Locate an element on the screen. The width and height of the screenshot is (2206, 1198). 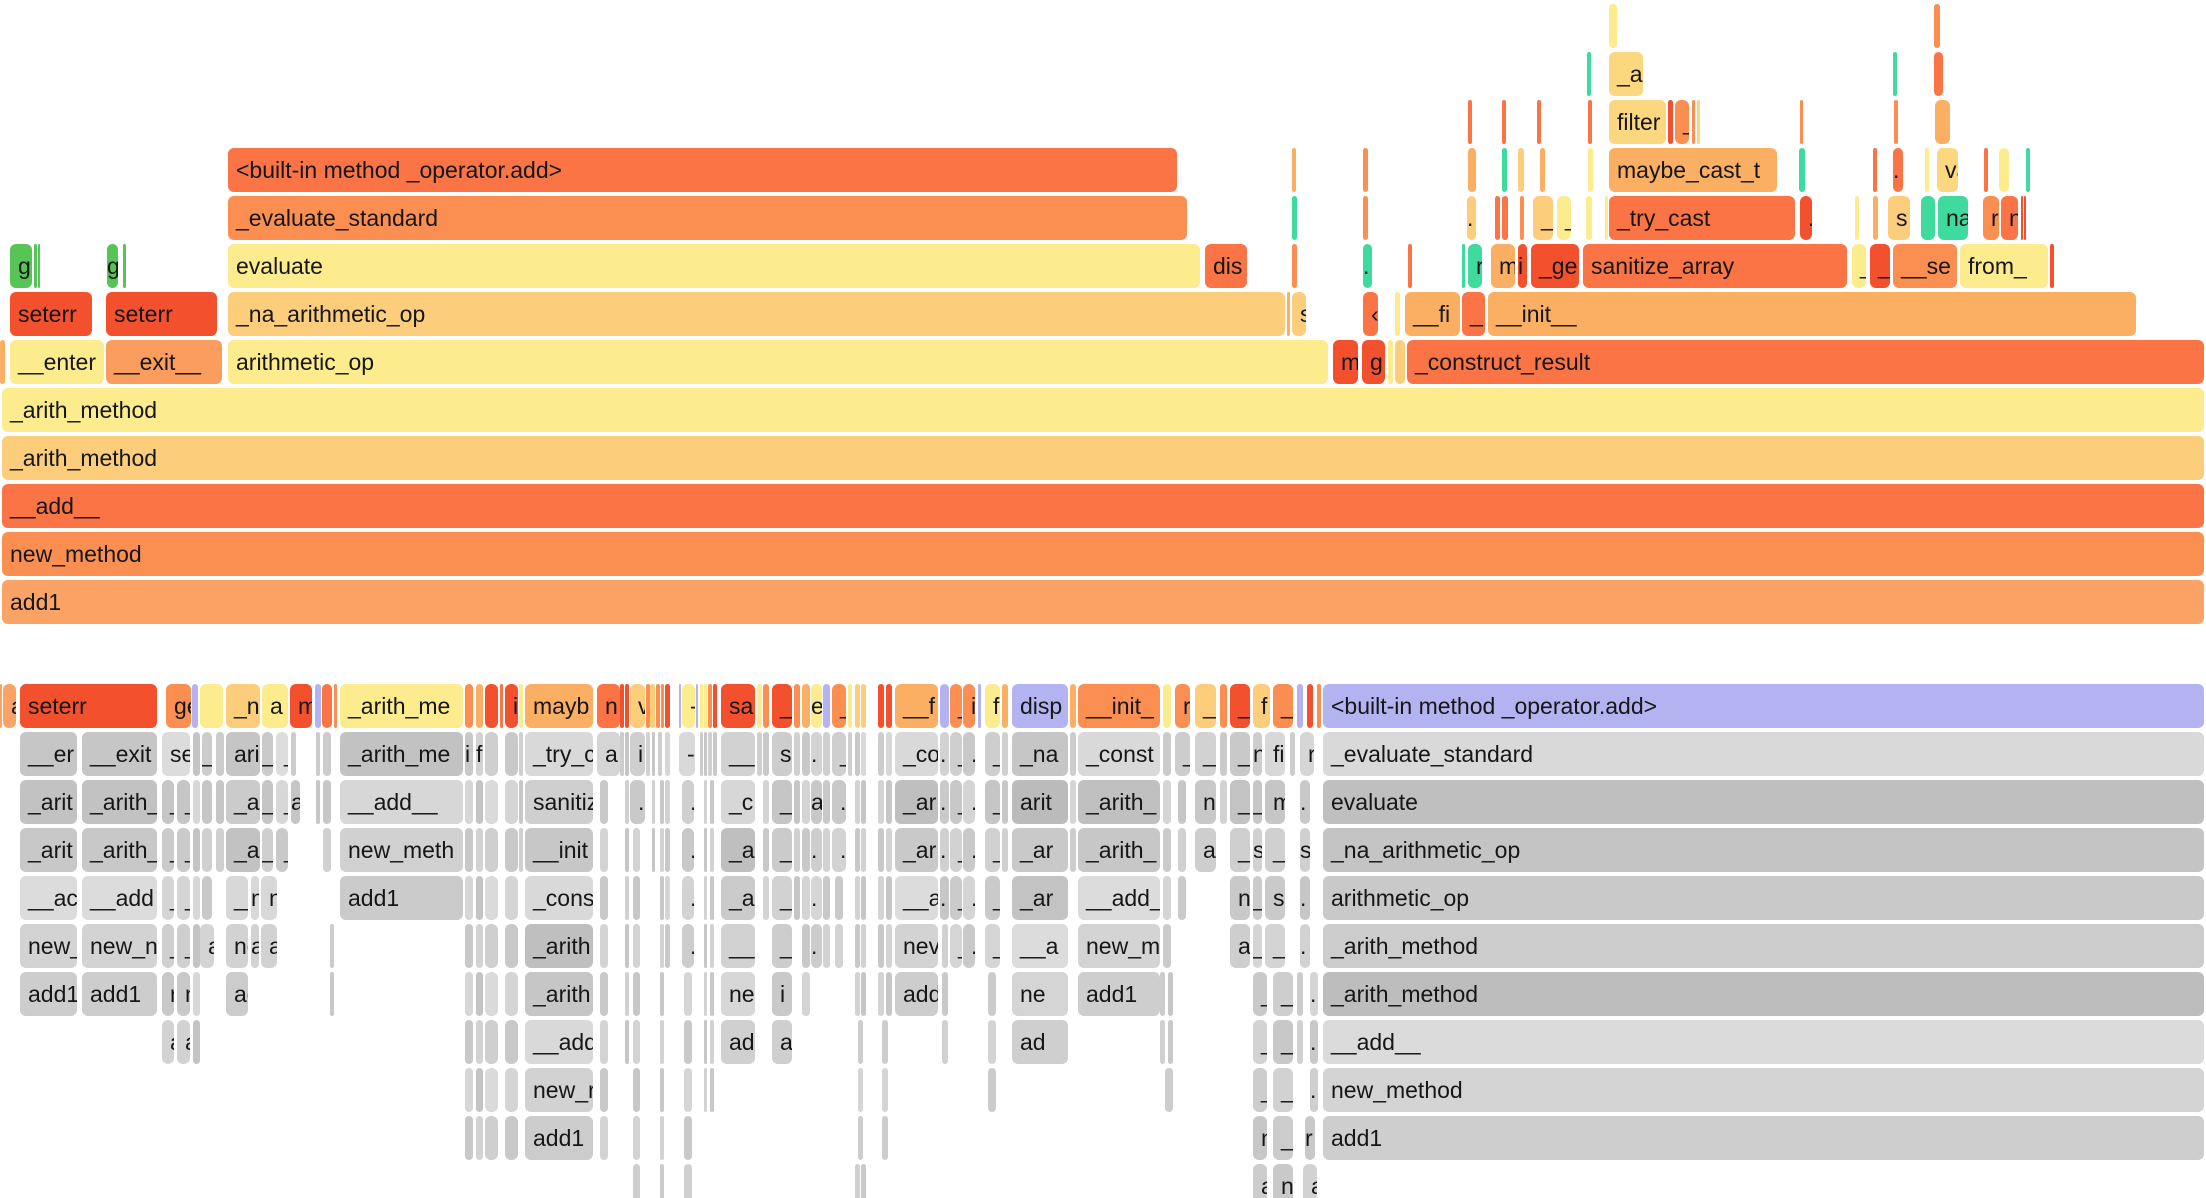
caller-frame-arithmetic_op: arithmetic_op is located at coordinates (1763, 898).